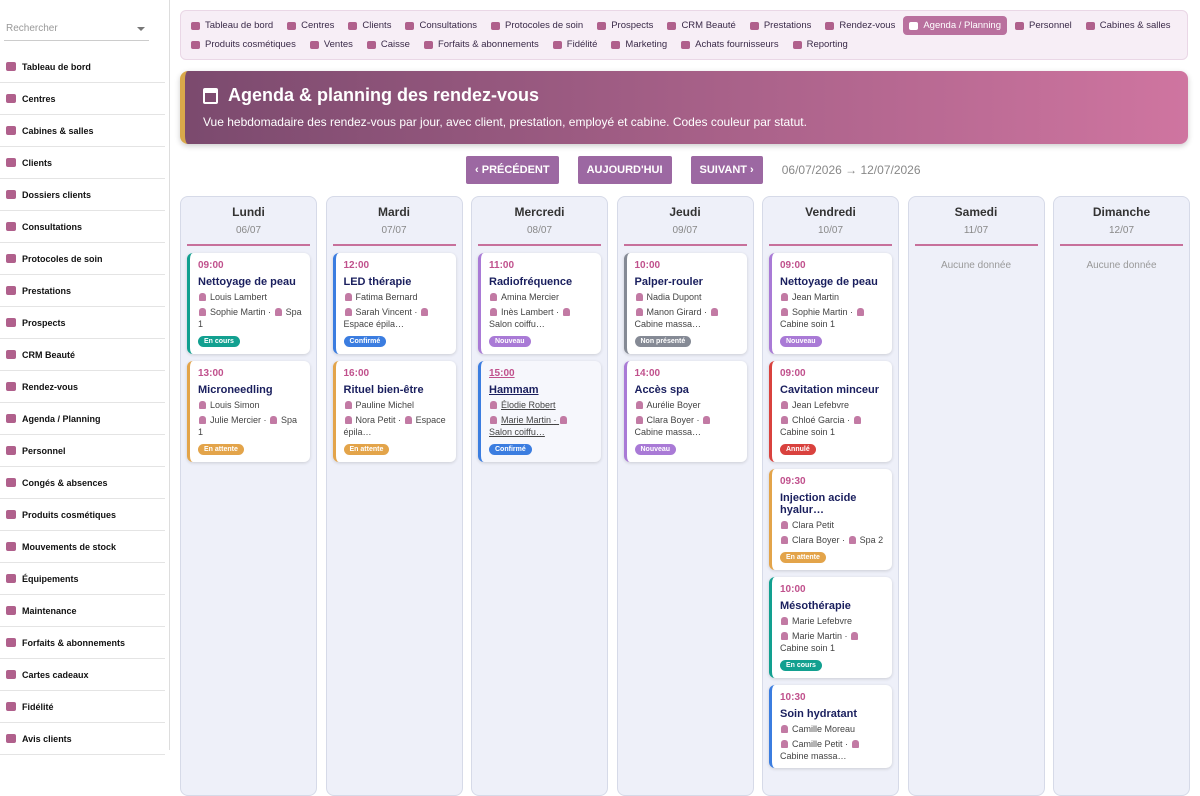 Image resolution: width=1200 pixels, height=796 pixels. Describe the element at coordinates (448, 25) in the screenshot. I see `nav-tab-label: Consultations` at that location.